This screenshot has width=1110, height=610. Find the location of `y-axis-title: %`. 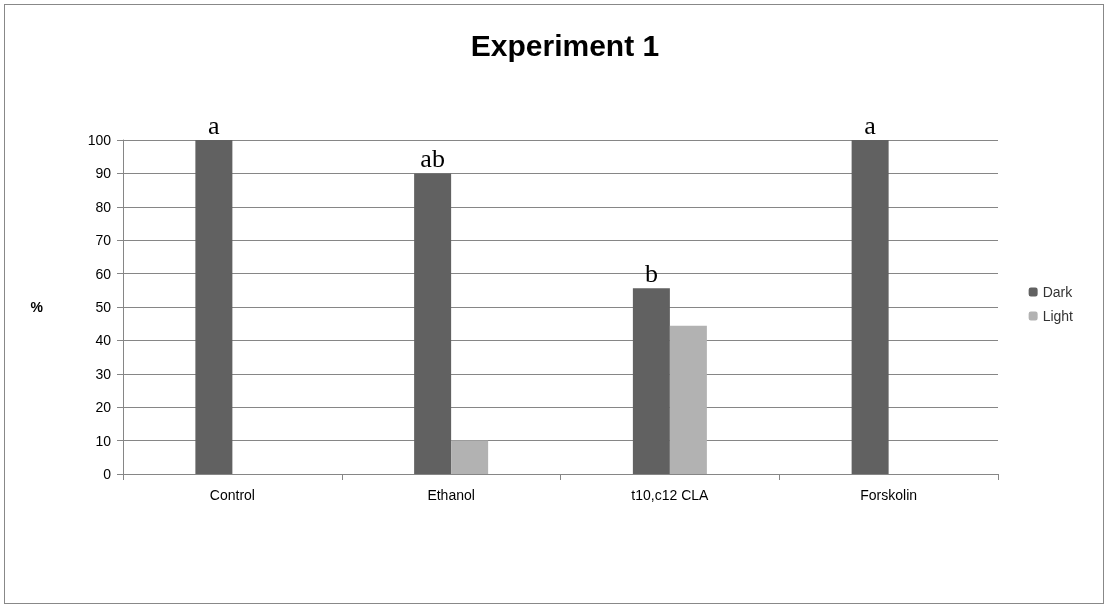

y-axis-title: % is located at coordinates (37, 307).